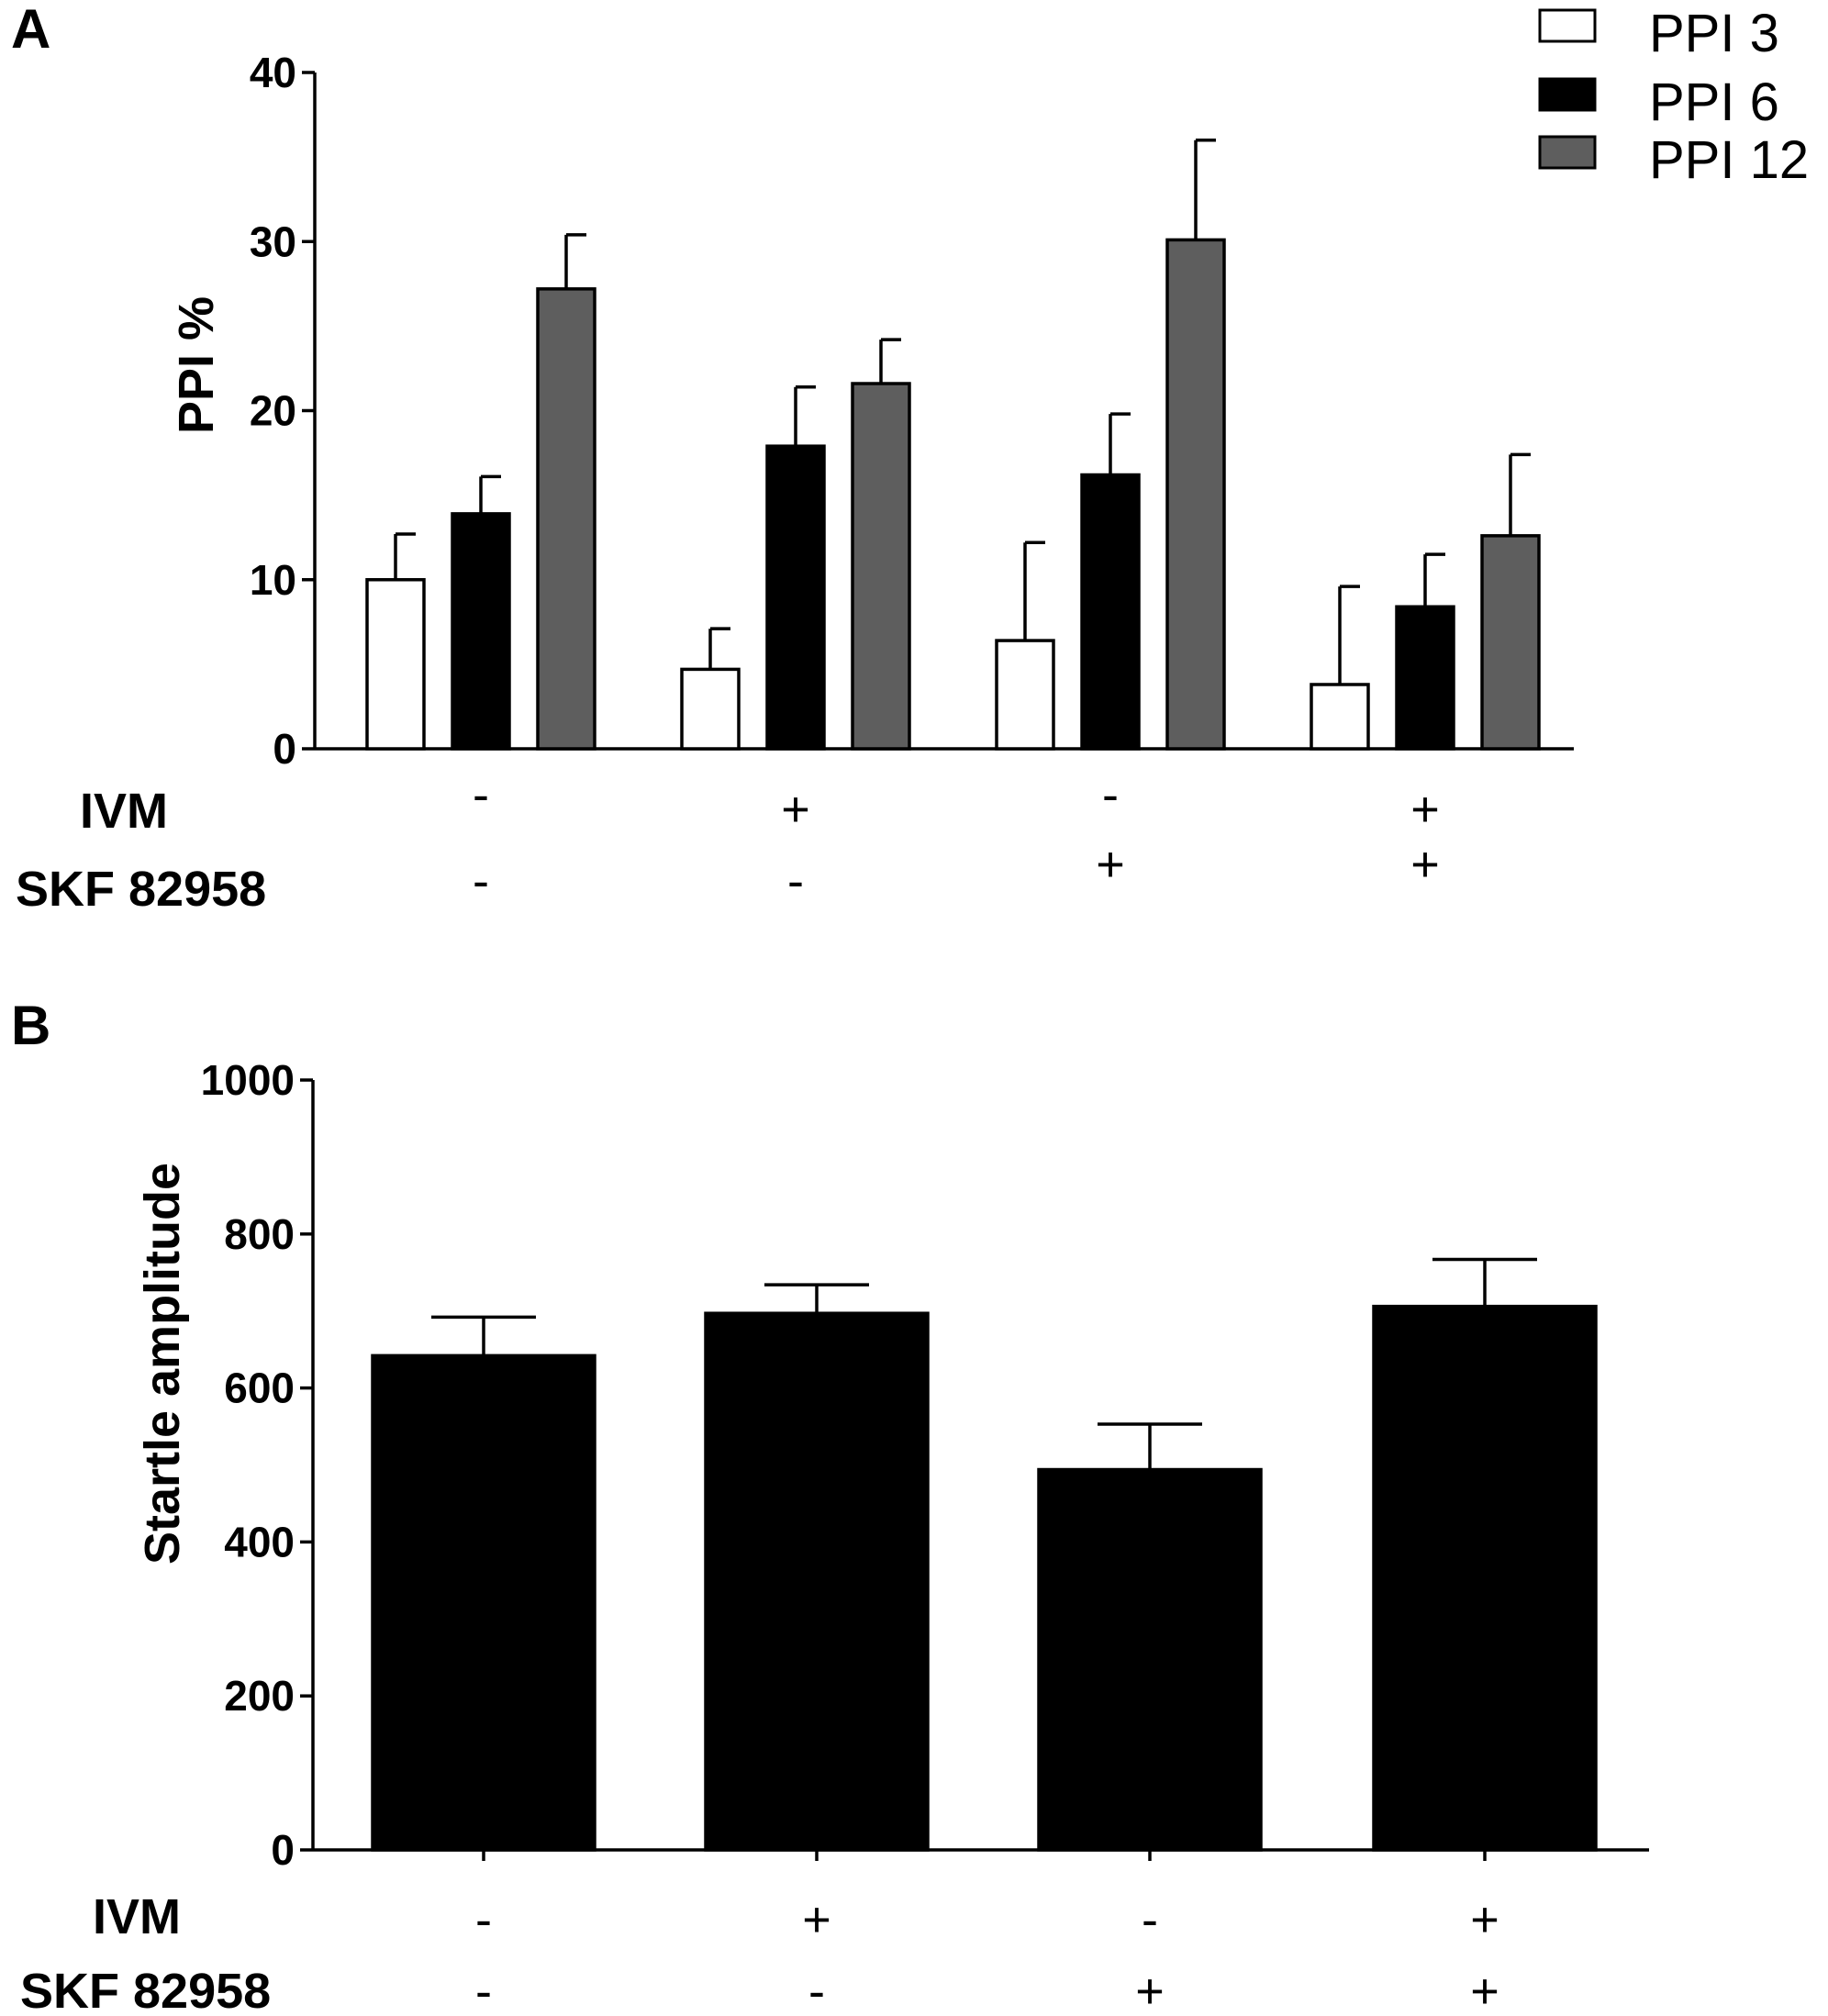 The width and height of the screenshot is (1828, 2016). I want to click on legend-label: PPI 12, so click(1729, 160).